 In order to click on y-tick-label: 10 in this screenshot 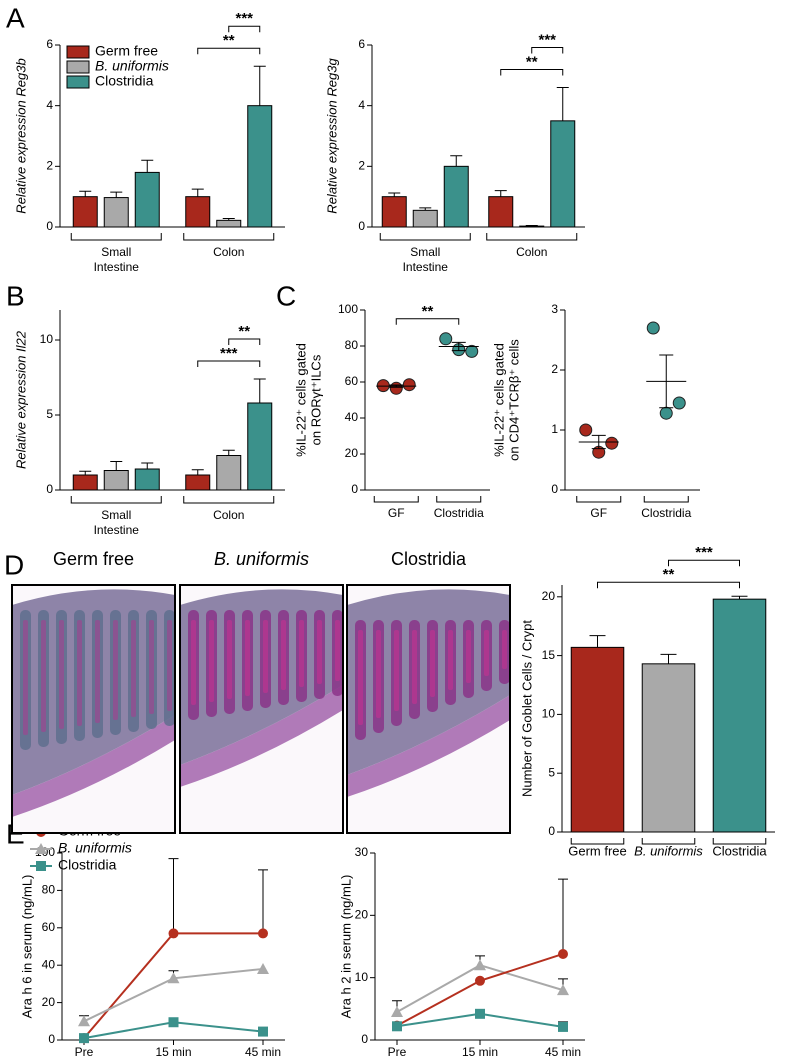, I will do `click(362, 977)`.